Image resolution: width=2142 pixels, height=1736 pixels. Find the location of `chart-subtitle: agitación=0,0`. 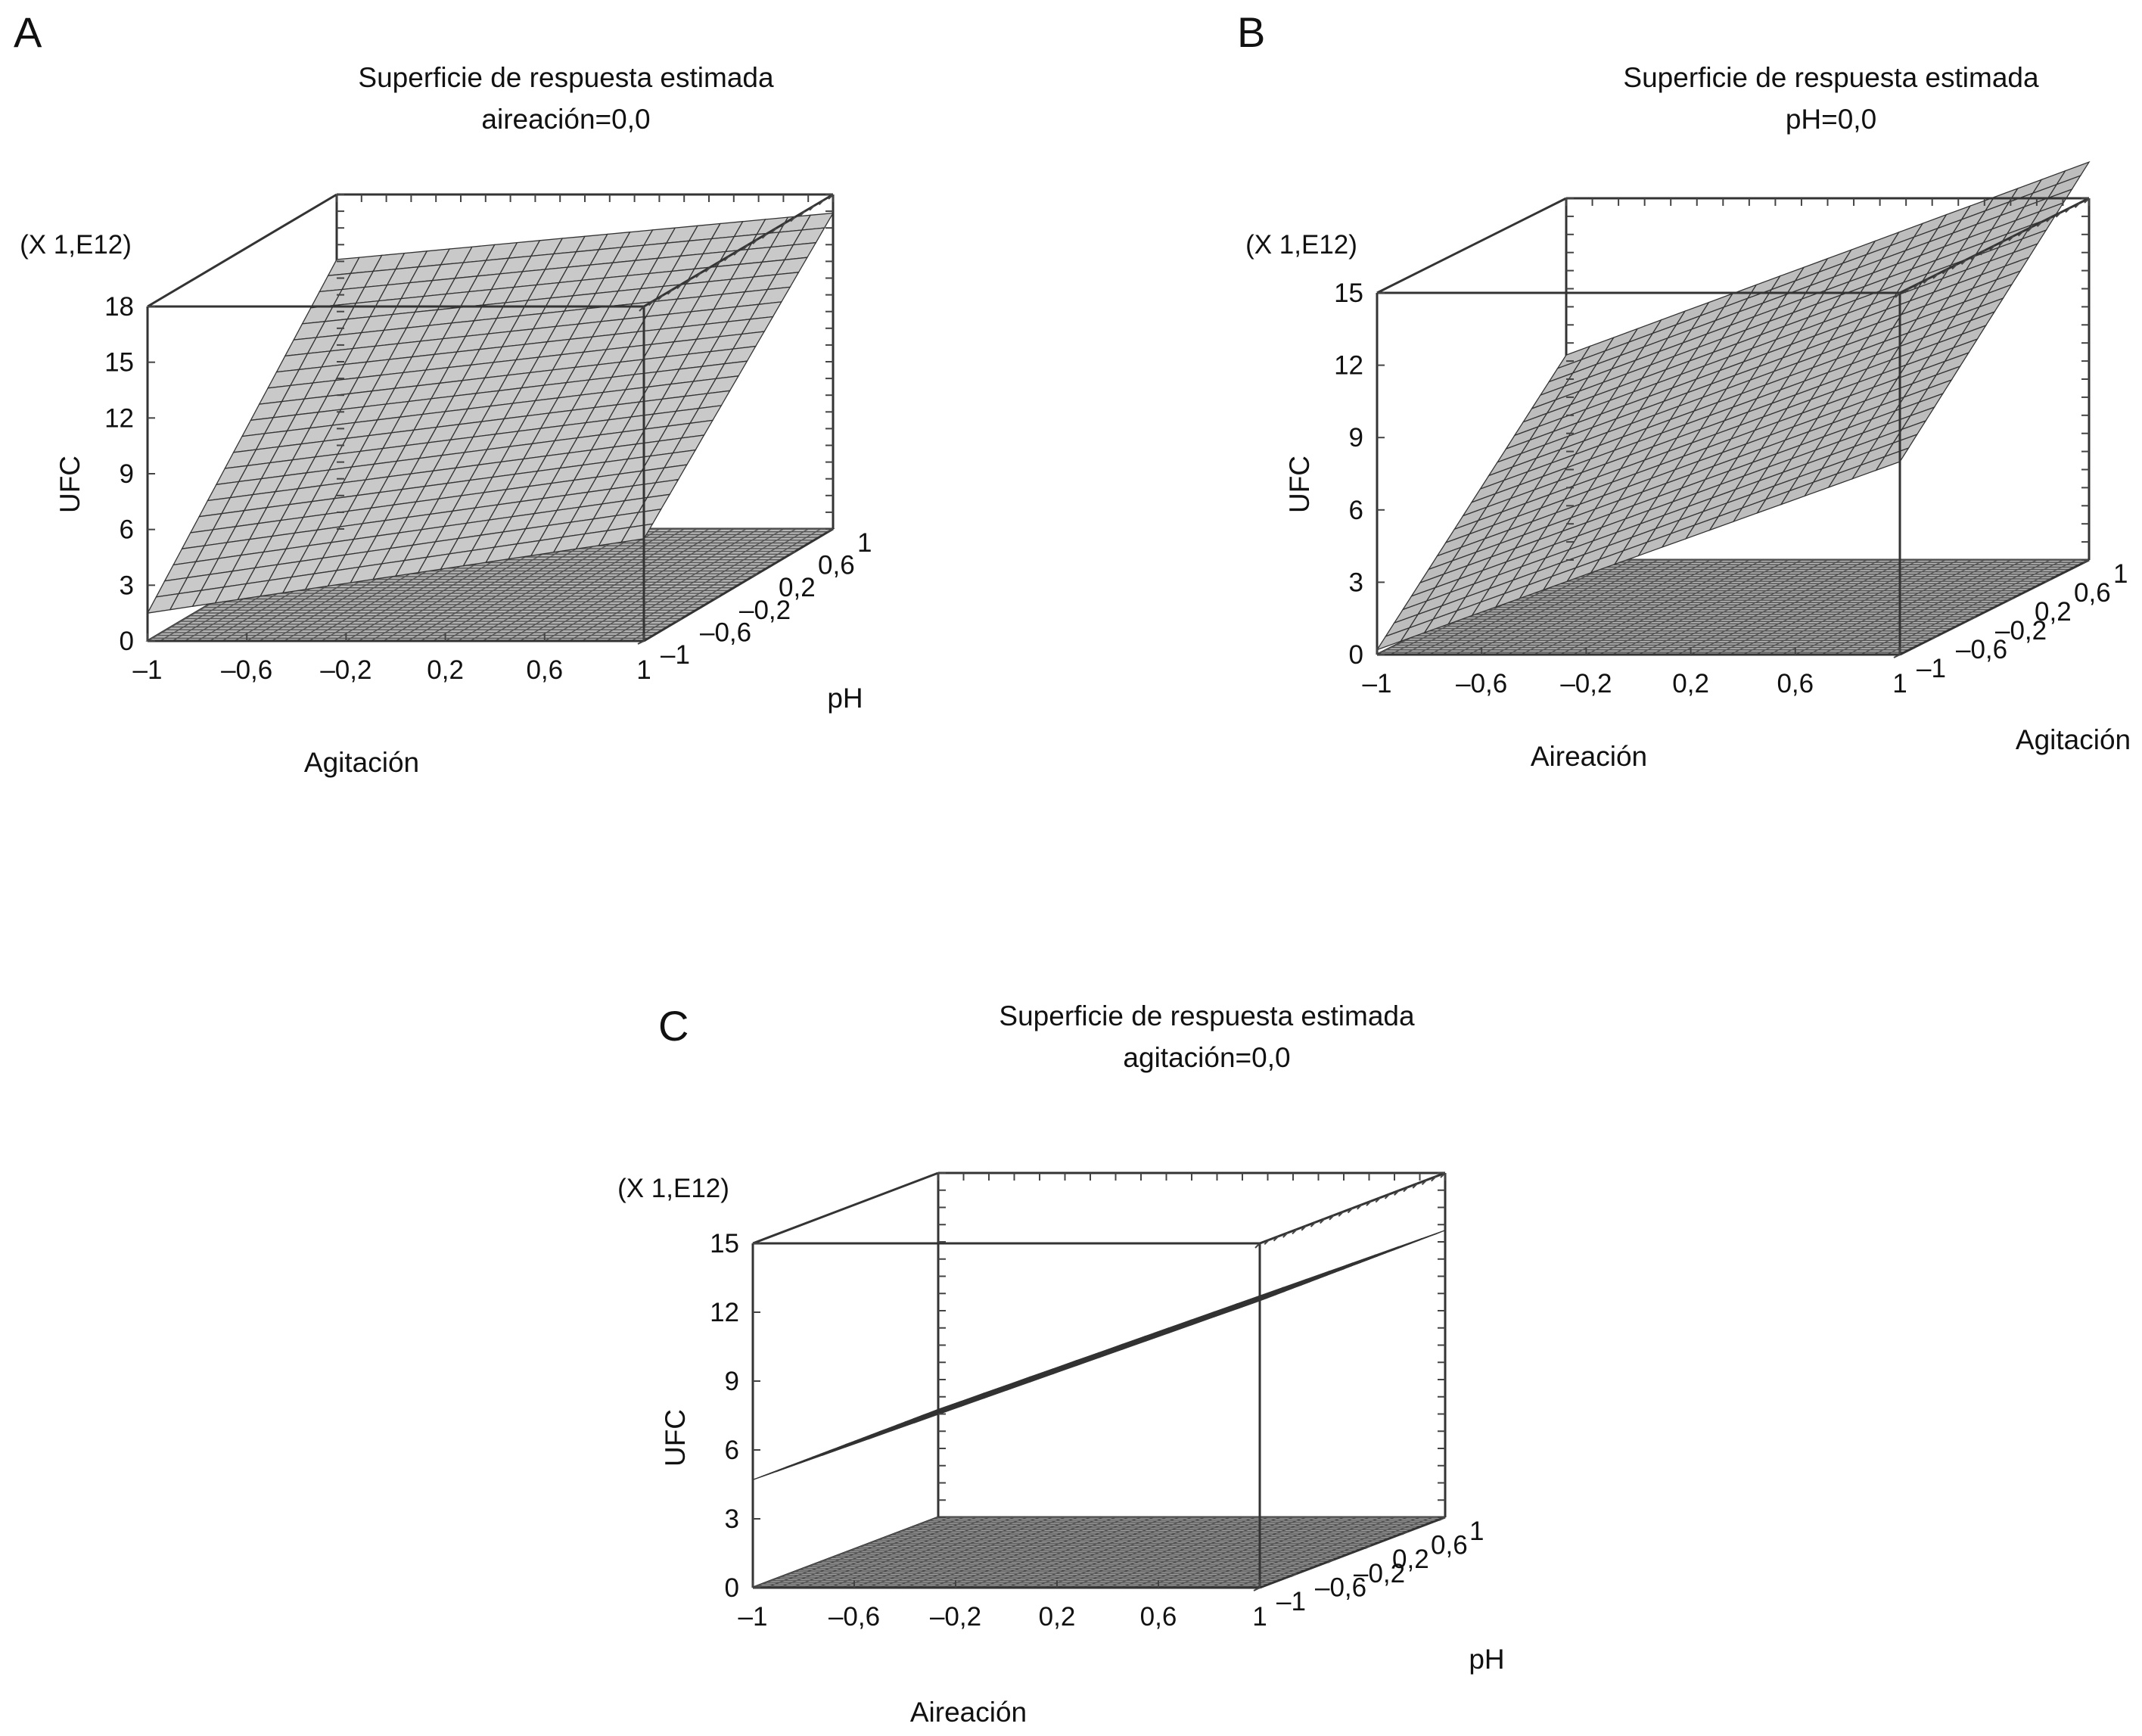

chart-subtitle: agitación=0,0 is located at coordinates (1206, 1057).